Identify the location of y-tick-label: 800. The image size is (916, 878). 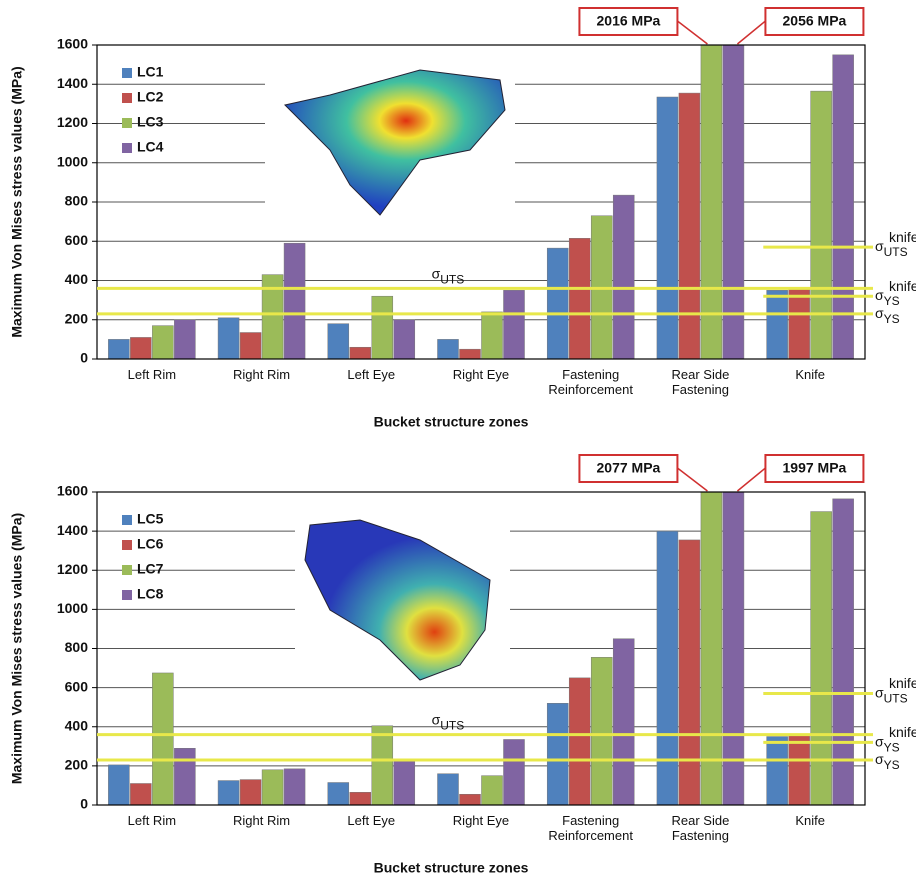
(77, 647).